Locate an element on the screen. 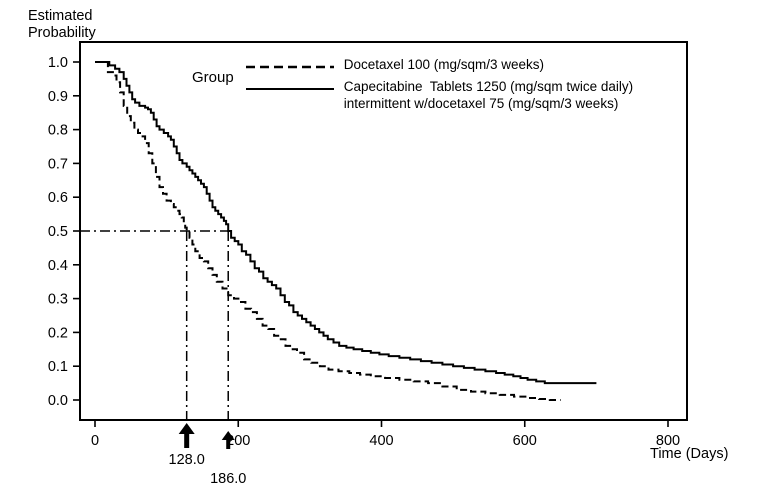 This screenshot has height=504, width=764. solid-line-sample is located at coordinates (289, 88).